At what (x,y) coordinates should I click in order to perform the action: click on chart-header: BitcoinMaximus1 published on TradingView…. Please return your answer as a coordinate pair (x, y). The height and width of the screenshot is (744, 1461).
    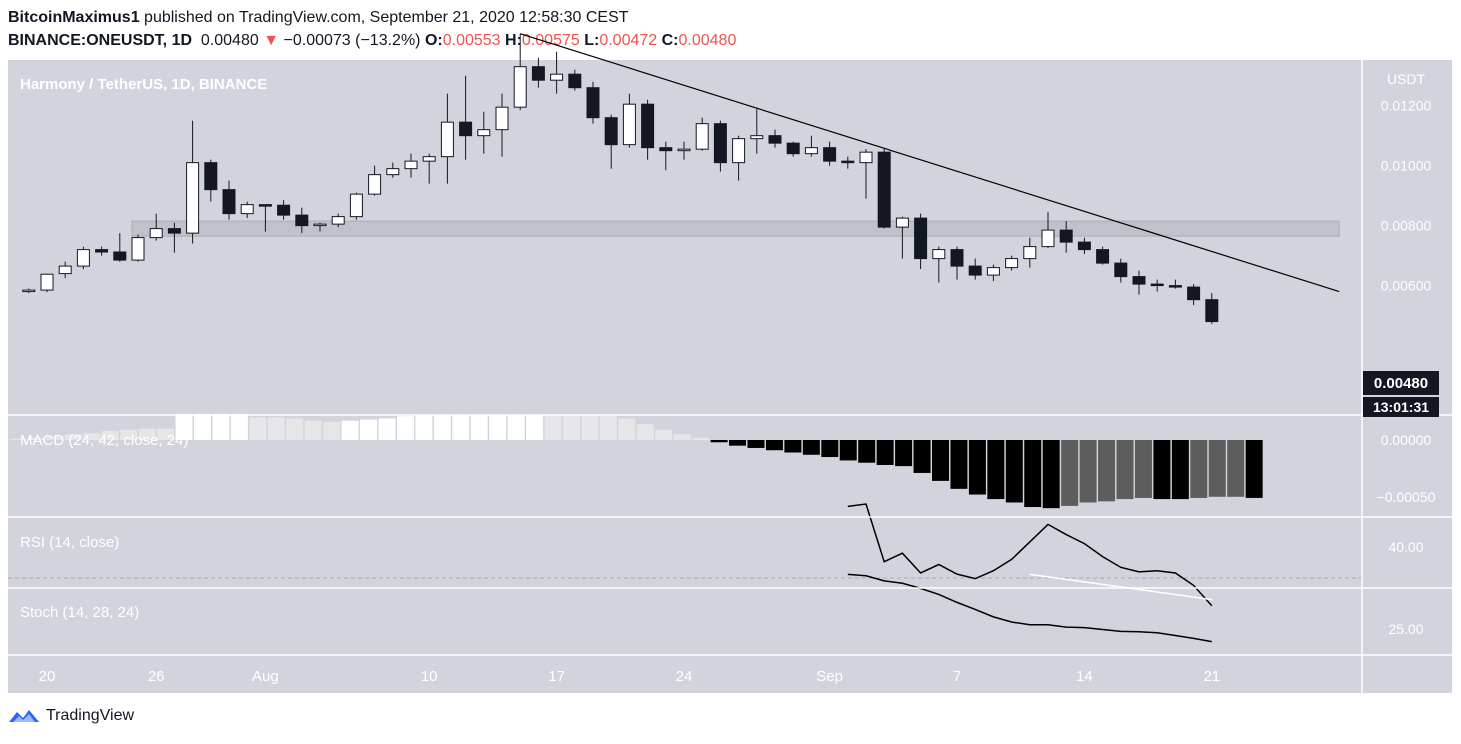
    Looking at the image, I should click on (728, 29).